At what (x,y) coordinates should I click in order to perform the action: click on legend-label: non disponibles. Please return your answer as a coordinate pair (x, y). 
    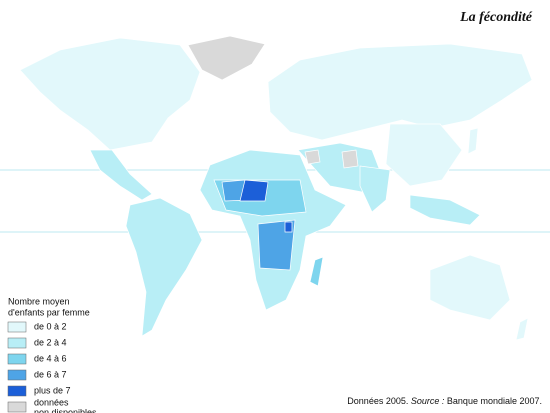
    Looking at the image, I should click on (65, 410).